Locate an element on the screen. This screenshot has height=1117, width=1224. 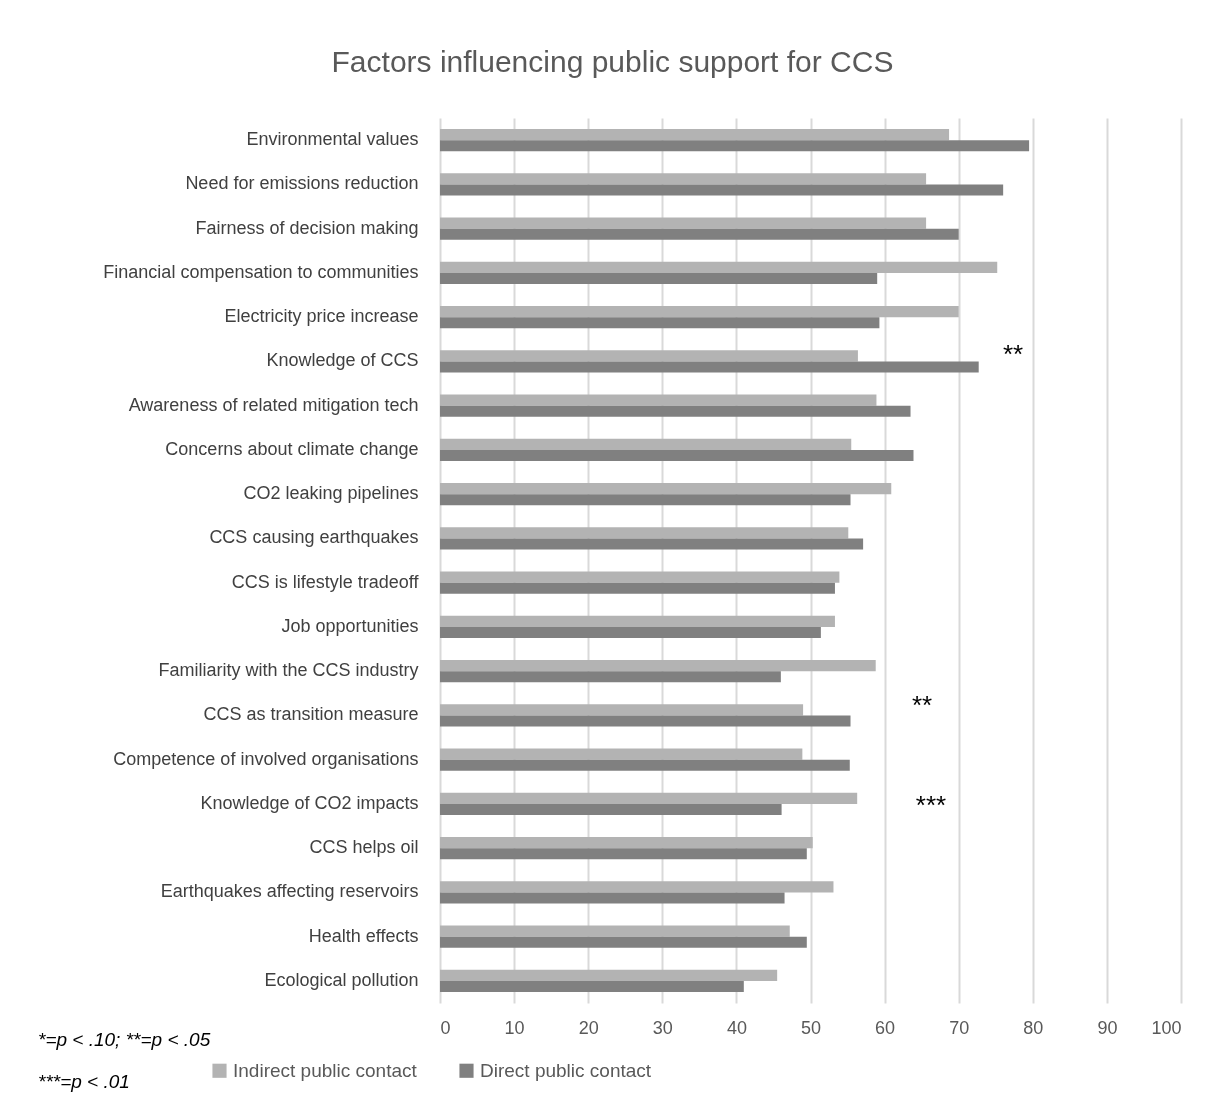
x-tick-label: 60 is located at coordinates (885, 1027).